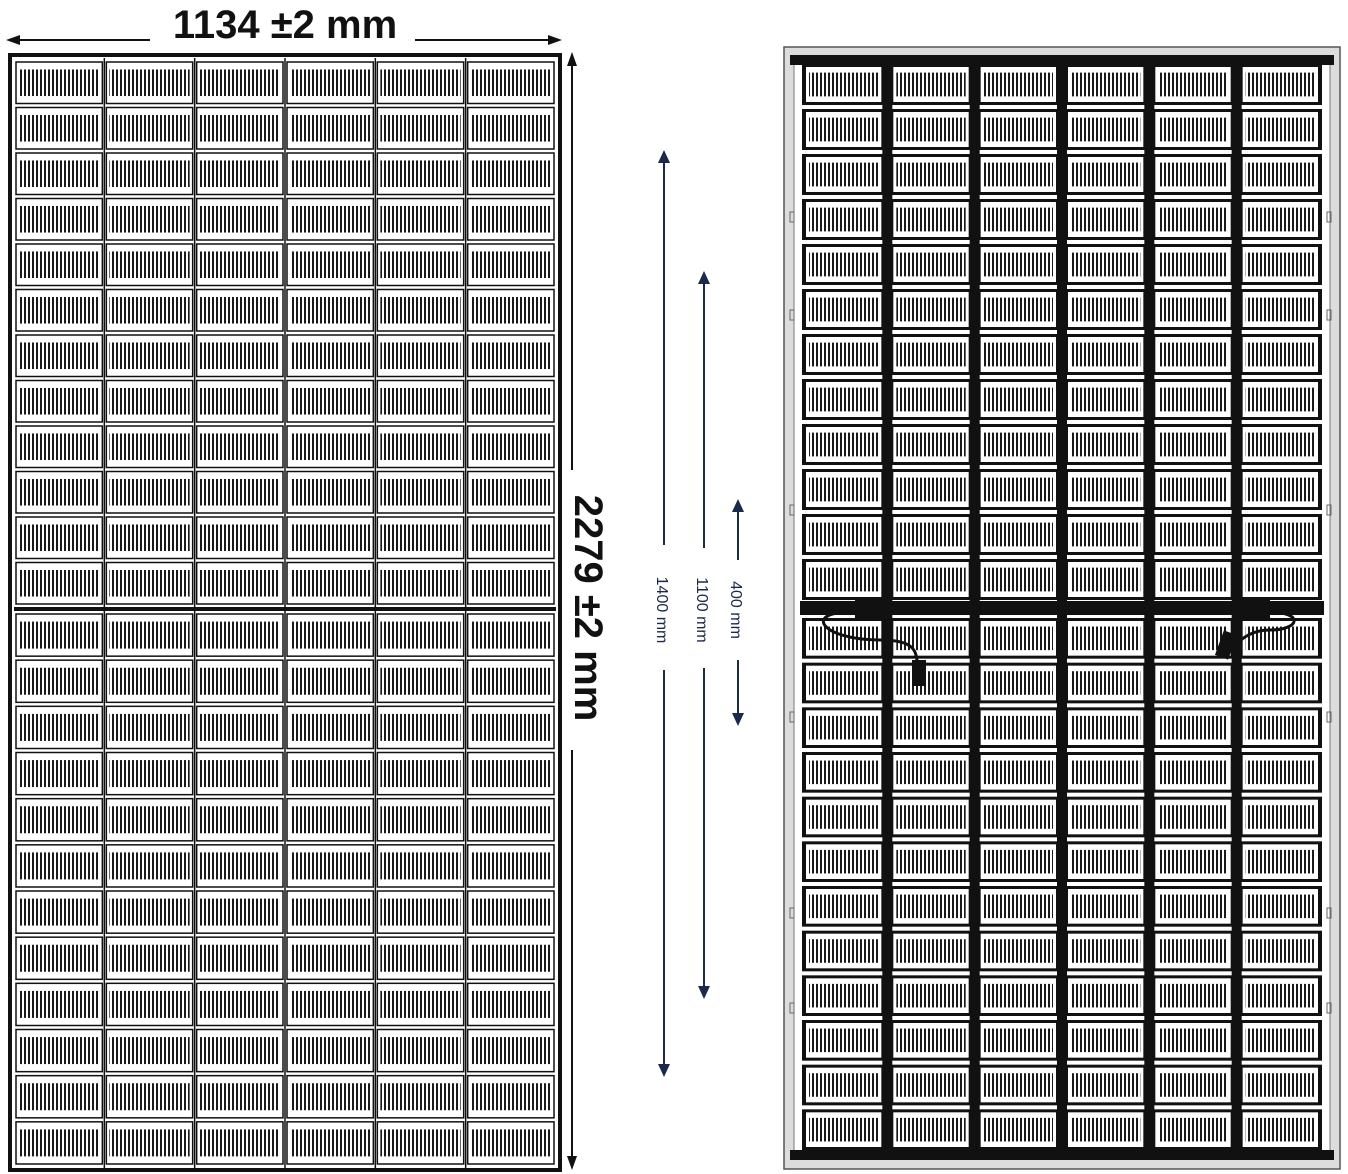 The image size is (1348, 1174). Describe the element at coordinates (738, 505) in the screenshot. I see `arrow-up-icon` at that location.